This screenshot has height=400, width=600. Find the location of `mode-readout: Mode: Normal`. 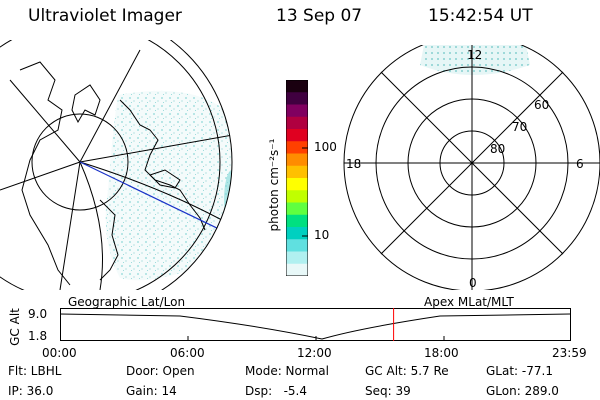

mode-readout: Mode: Normal is located at coordinates (287, 371).